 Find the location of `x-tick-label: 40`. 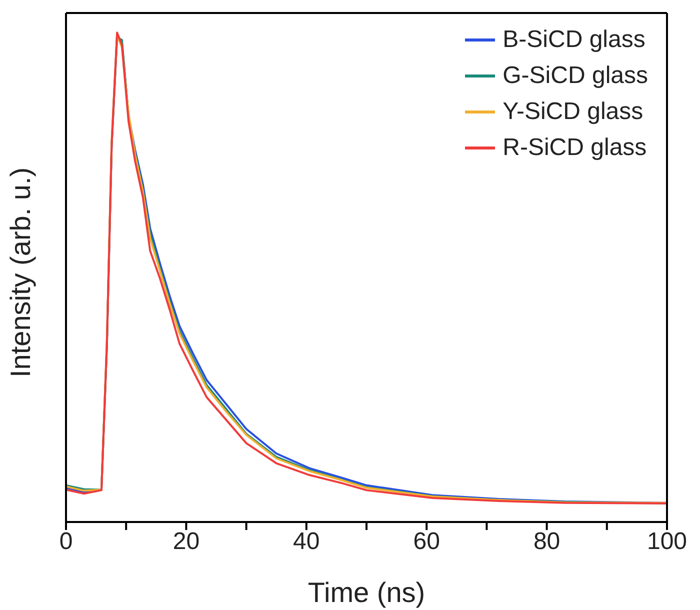

x-tick-label: 40 is located at coordinates (306, 542).